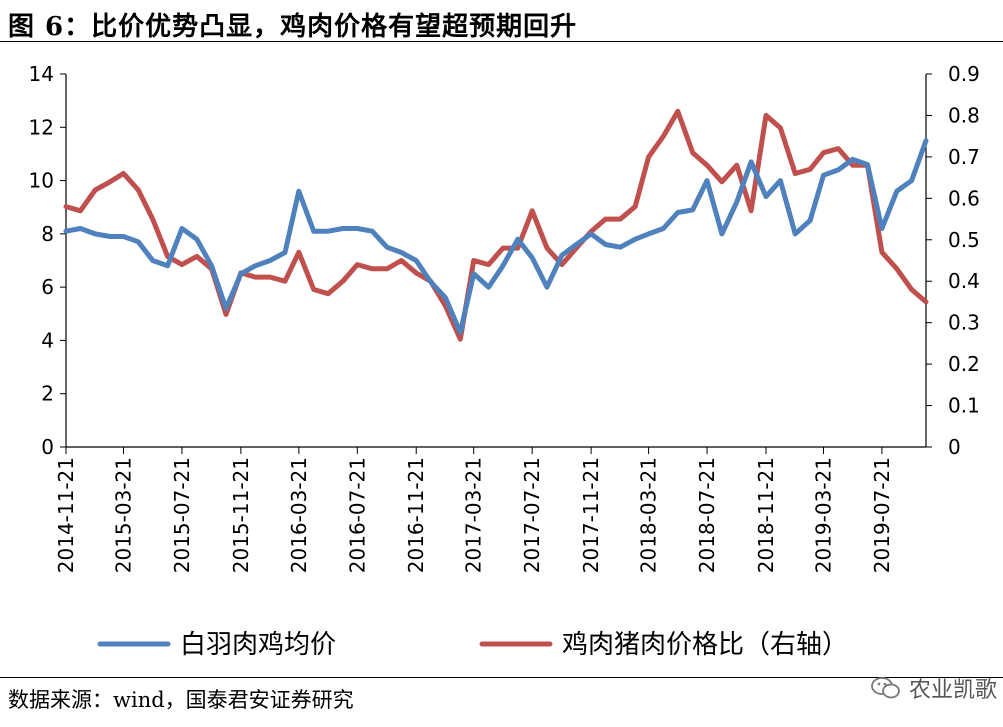 The width and height of the screenshot is (1003, 727). Describe the element at coordinates (47, 234) in the screenshot. I see `left-tick-label: 8` at that location.